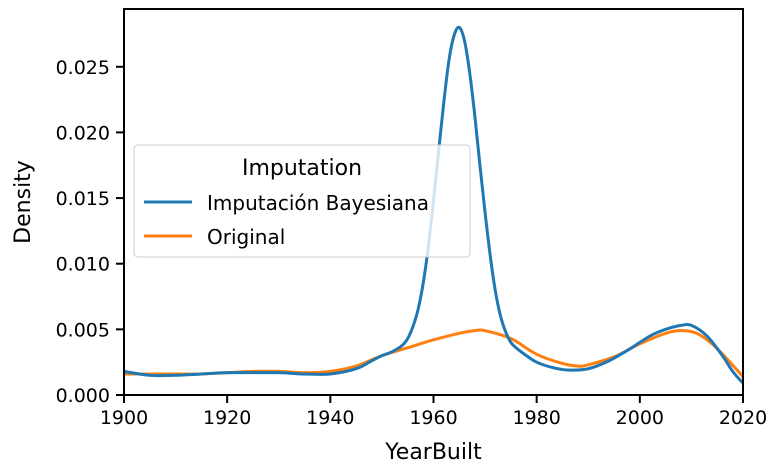 The width and height of the screenshot is (781, 474). Describe the element at coordinates (318, 203) in the screenshot. I see `legend-entry-imputacion-bayesiana: Imputación Bayesiana` at that location.